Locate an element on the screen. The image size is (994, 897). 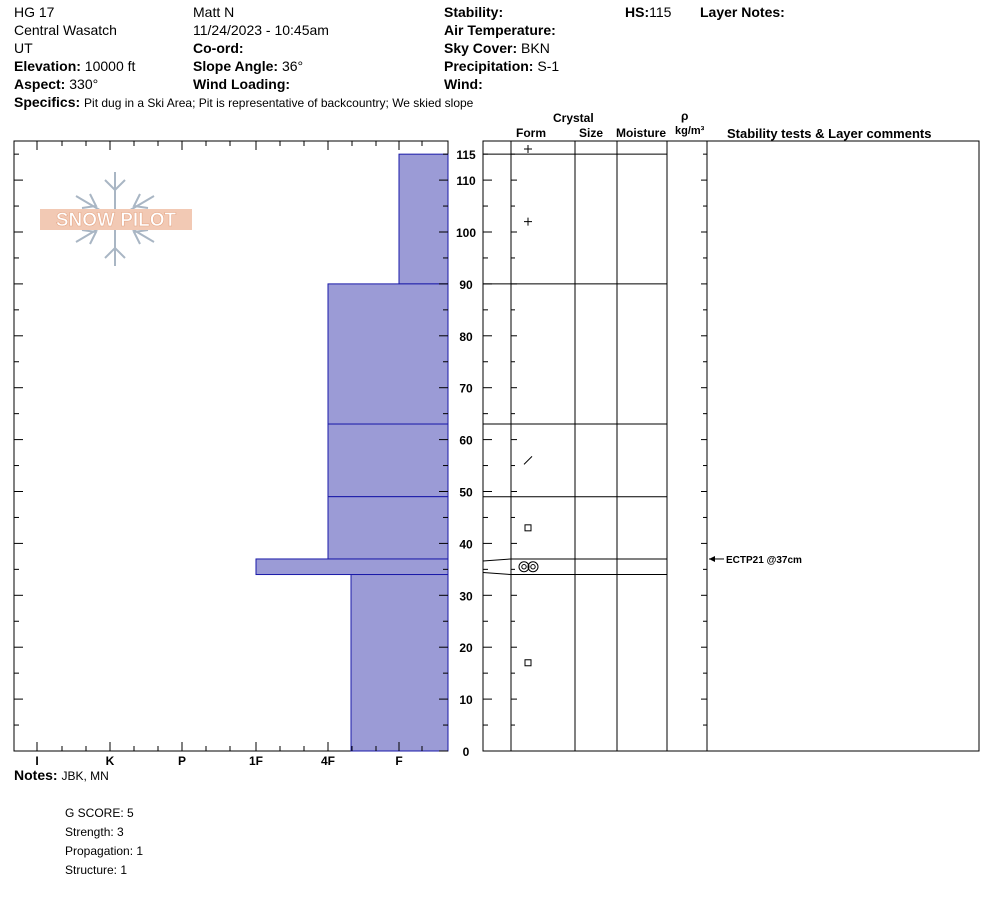
specifics-label: Specifics: is located at coordinates (47, 102).